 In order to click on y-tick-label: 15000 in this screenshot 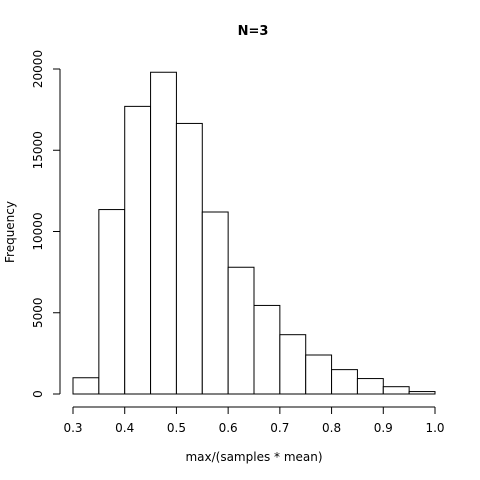, I will do `click(38, 150)`.